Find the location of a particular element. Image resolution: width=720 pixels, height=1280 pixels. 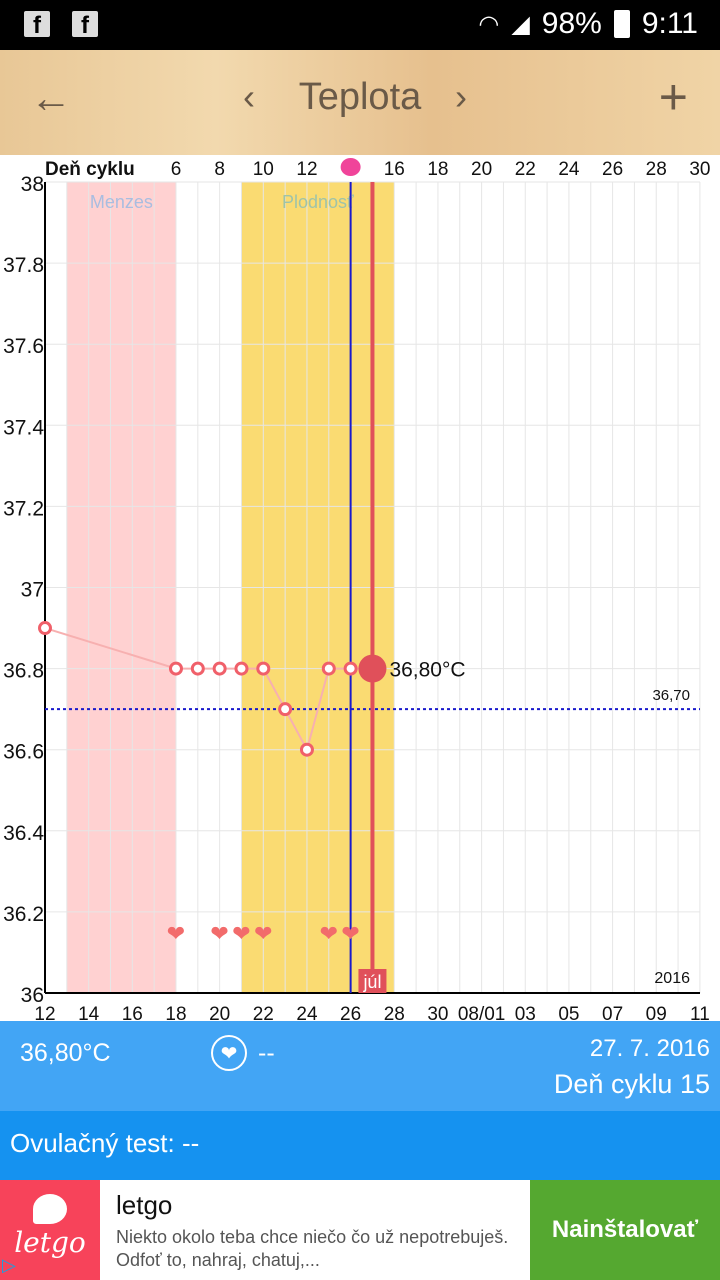

x-tick-label: 16 is located at coordinates (132, 1012).